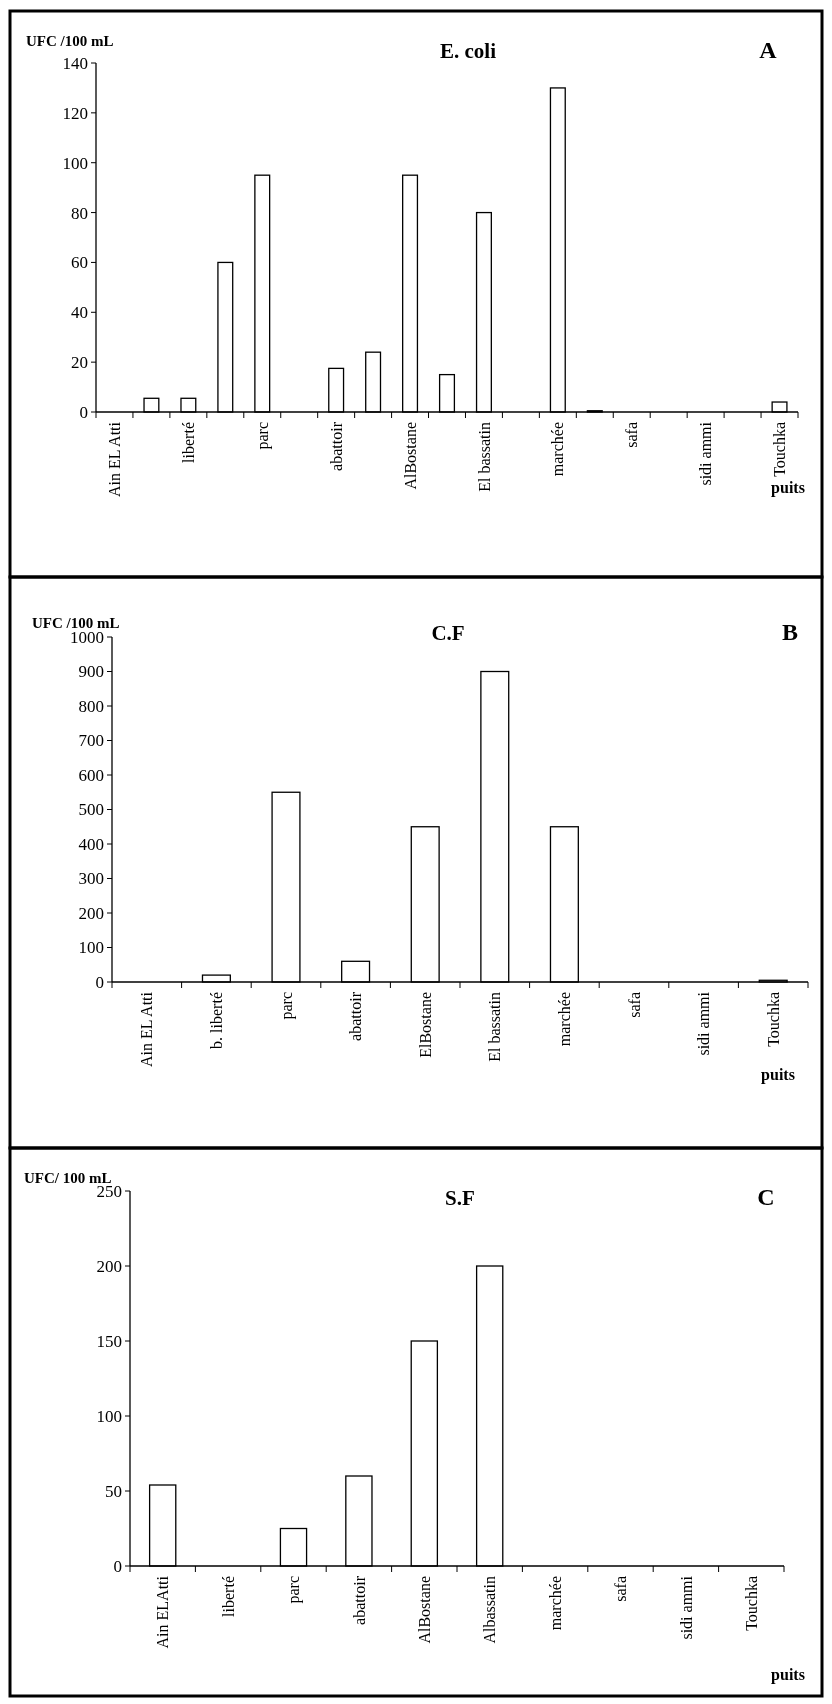 This screenshot has width=832, height=1704. I want to click on y-tick-label: 150, so click(109, 1341).